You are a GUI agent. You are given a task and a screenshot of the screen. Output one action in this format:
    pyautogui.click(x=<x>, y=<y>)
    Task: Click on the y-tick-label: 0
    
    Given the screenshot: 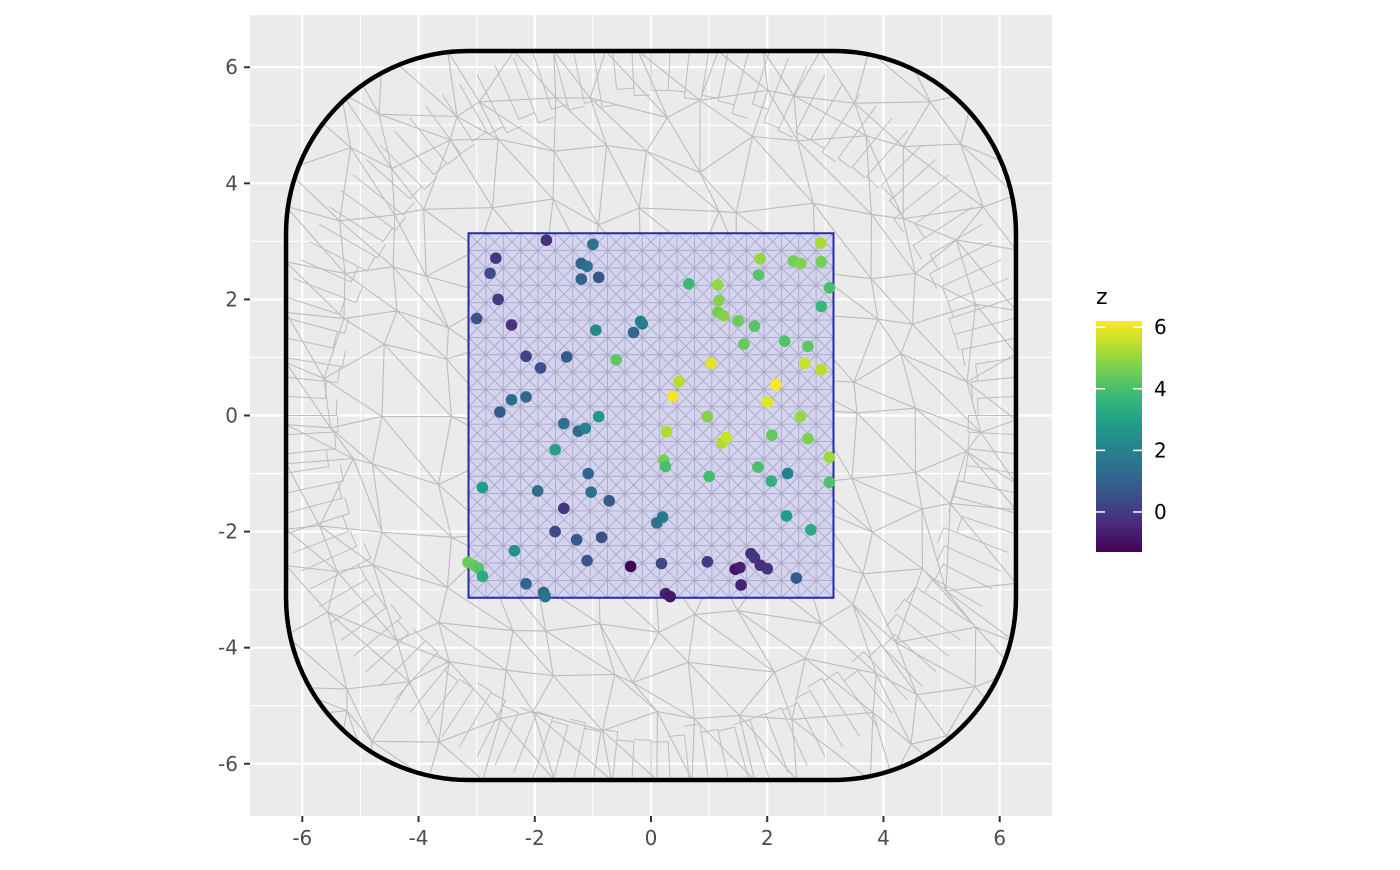 What is the action you would take?
    pyautogui.click(x=231, y=416)
    